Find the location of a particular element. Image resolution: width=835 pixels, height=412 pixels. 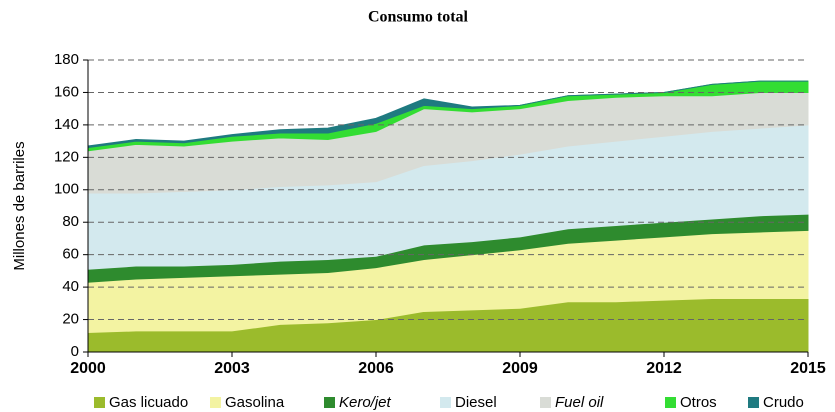

x-tick-label: 2009 is located at coordinates (520, 368).